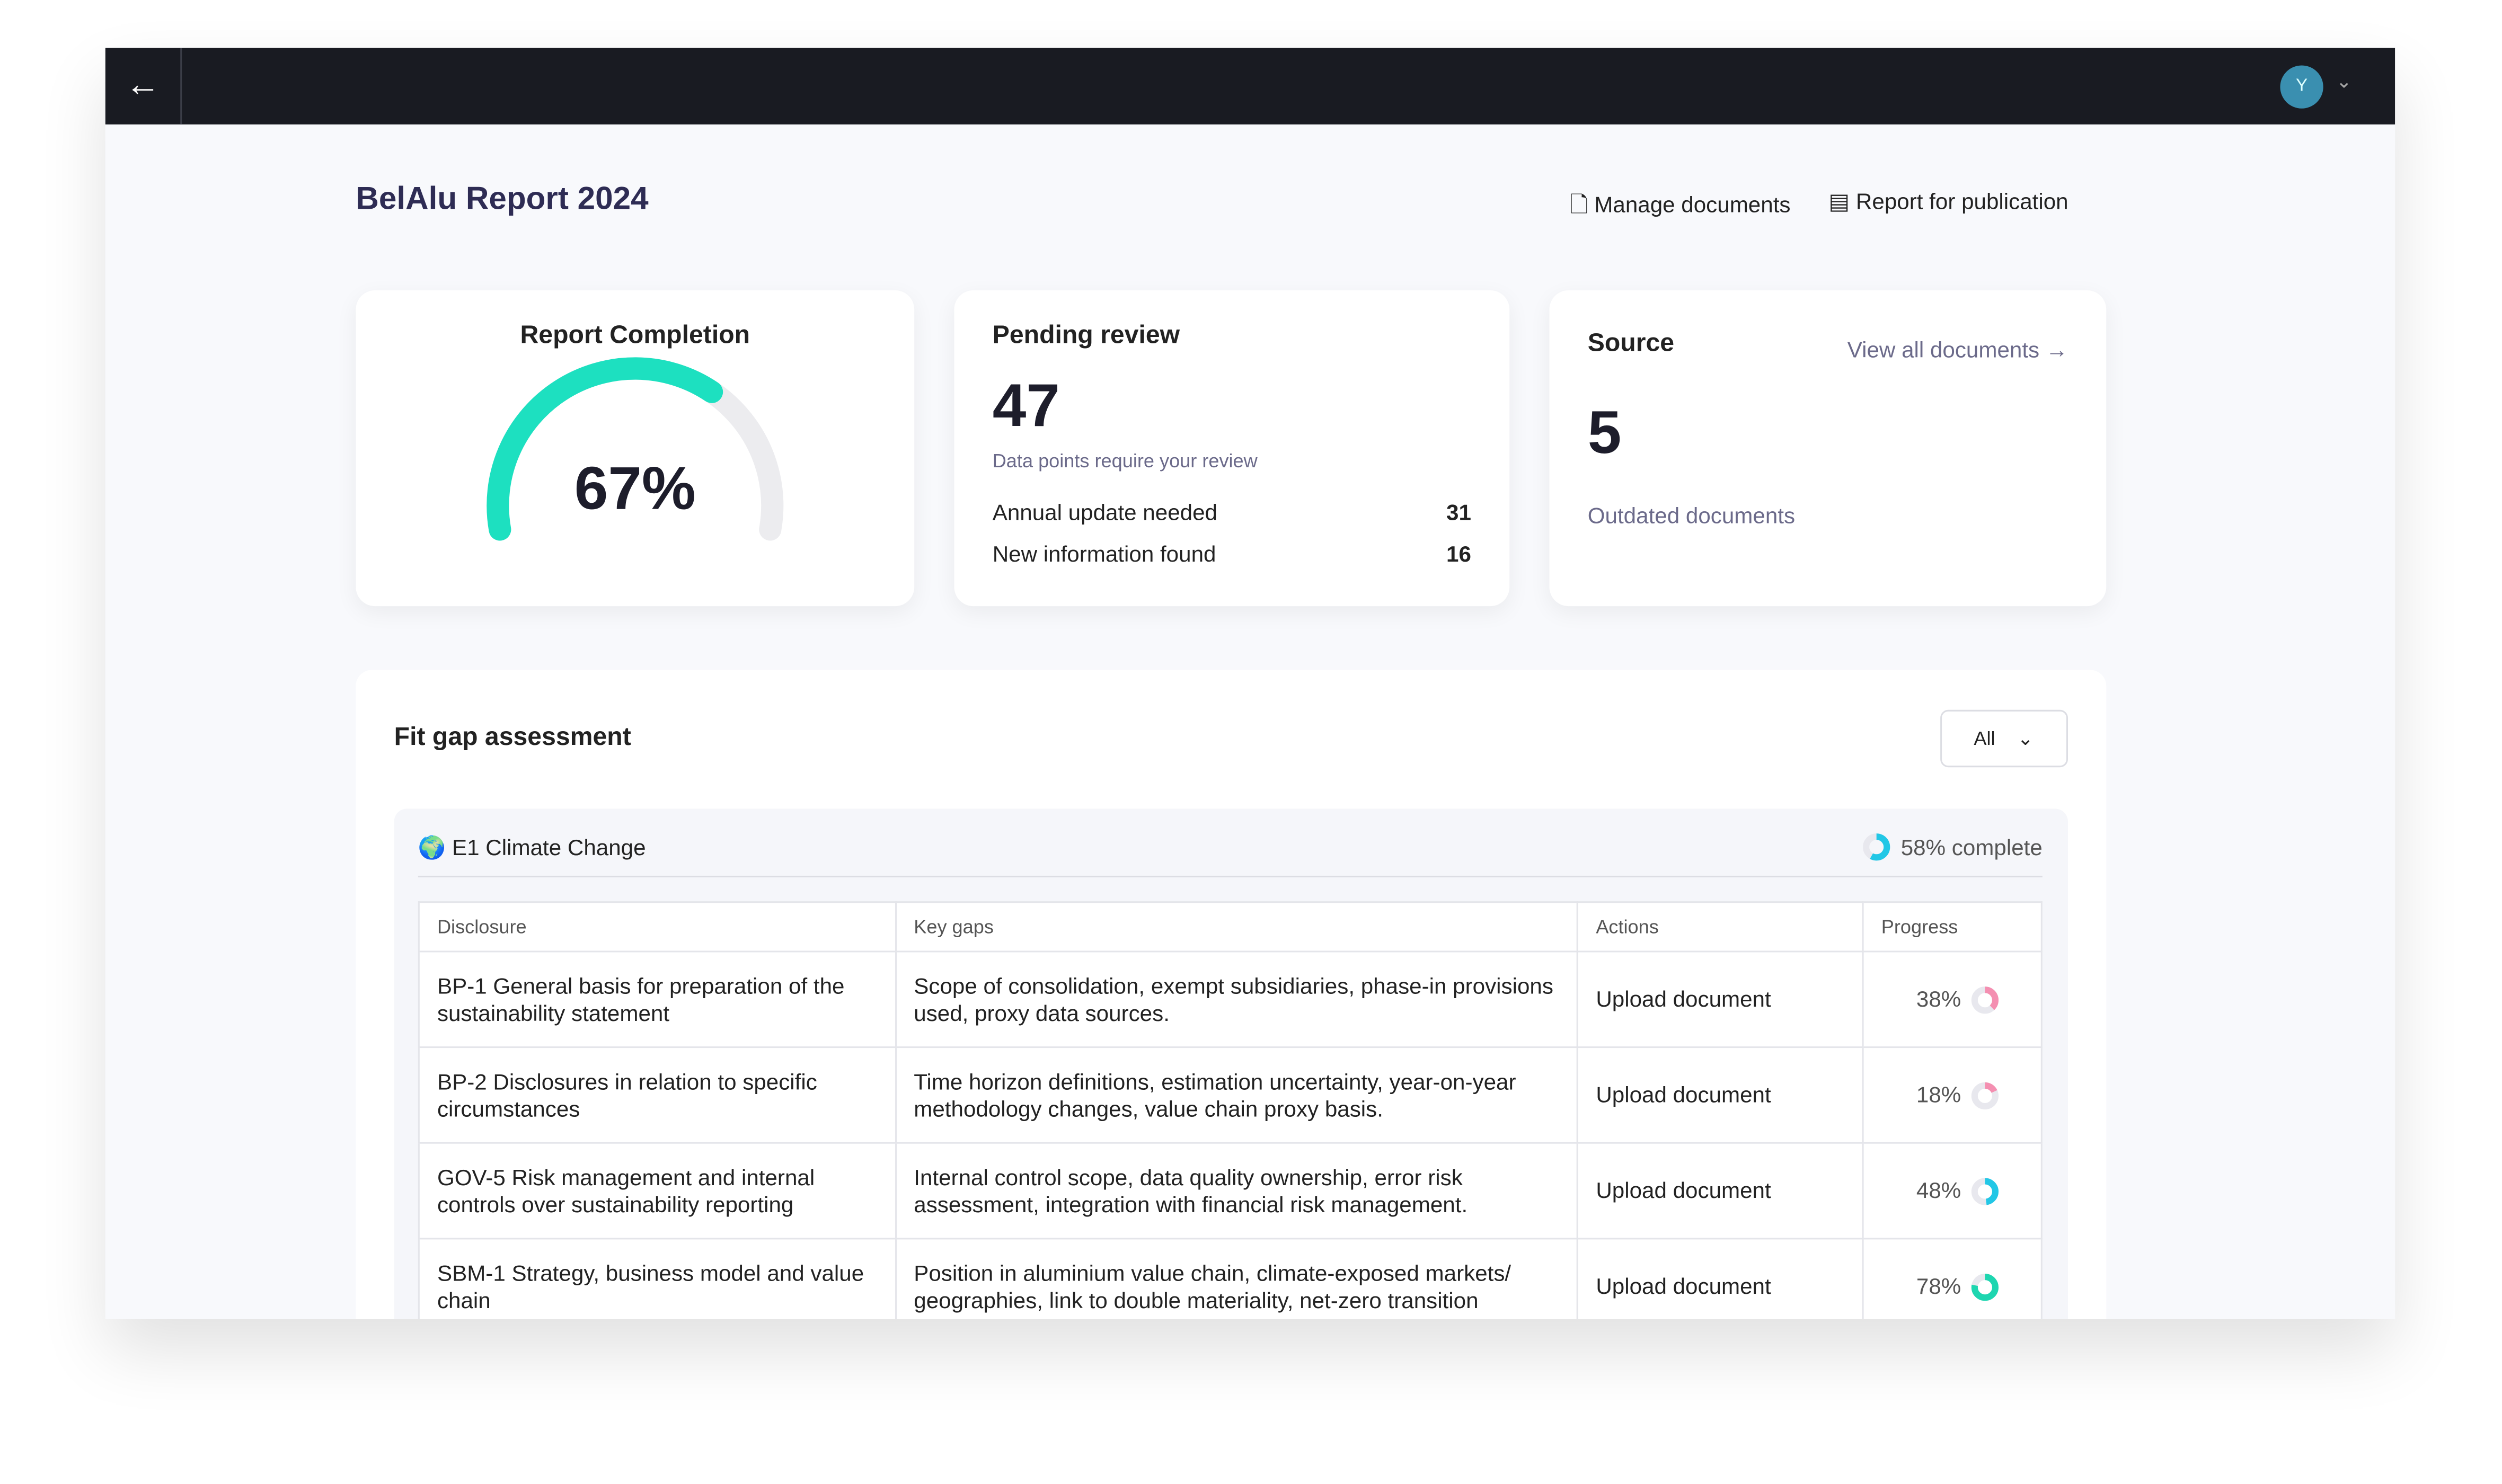 The width and height of the screenshot is (2502, 1484). Describe the element at coordinates (1938, 1286) in the screenshot. I see `progress-label: 78%` at that location.